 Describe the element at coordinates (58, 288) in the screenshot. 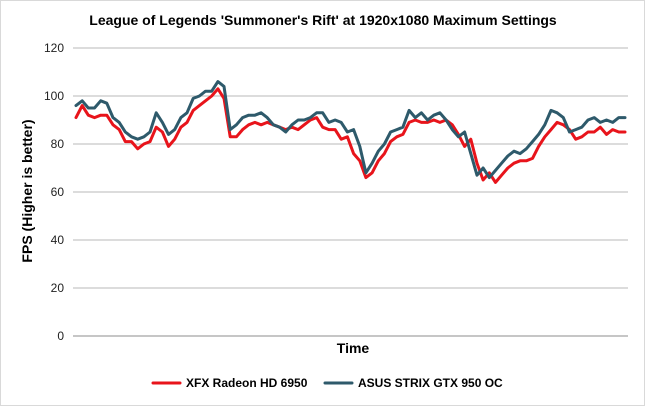

I see `y-tick-label: 20` at that location.